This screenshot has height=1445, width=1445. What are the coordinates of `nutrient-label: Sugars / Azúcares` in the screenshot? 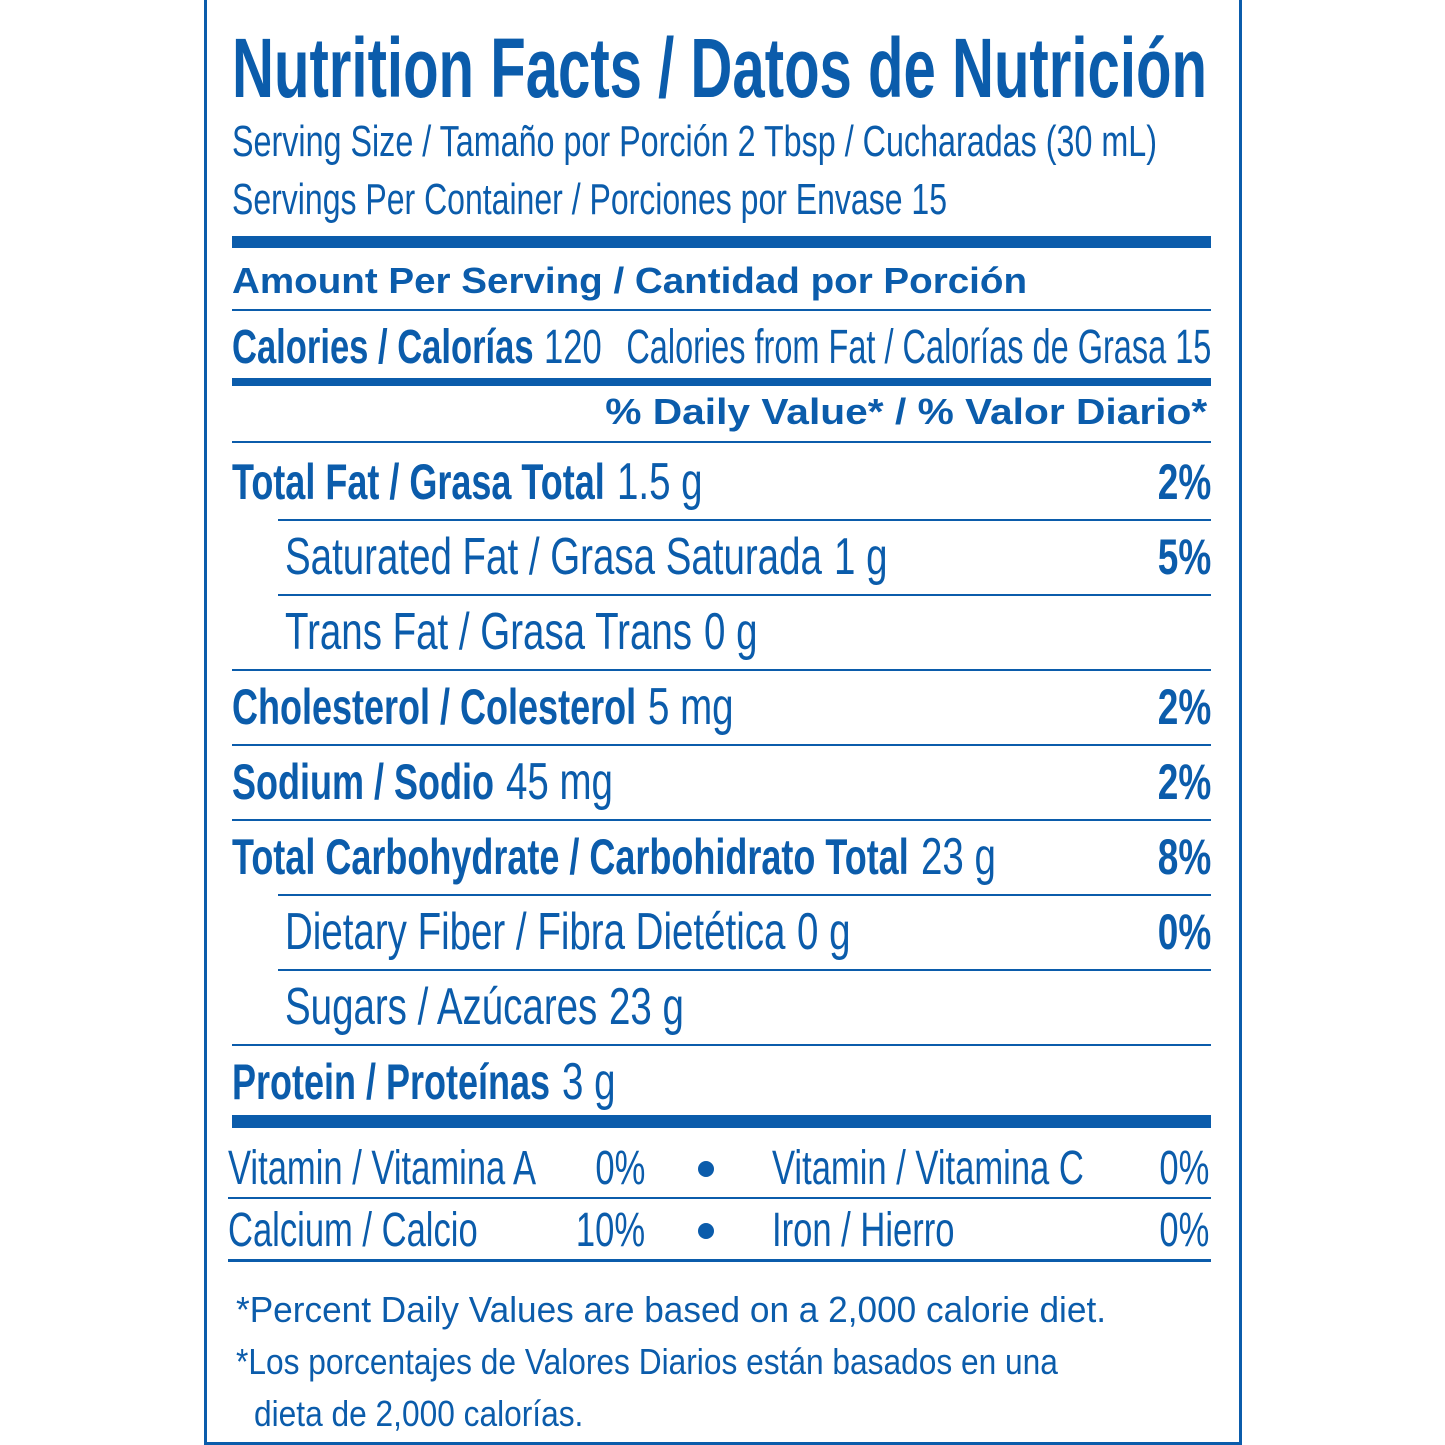 It's located at (441, 1007).